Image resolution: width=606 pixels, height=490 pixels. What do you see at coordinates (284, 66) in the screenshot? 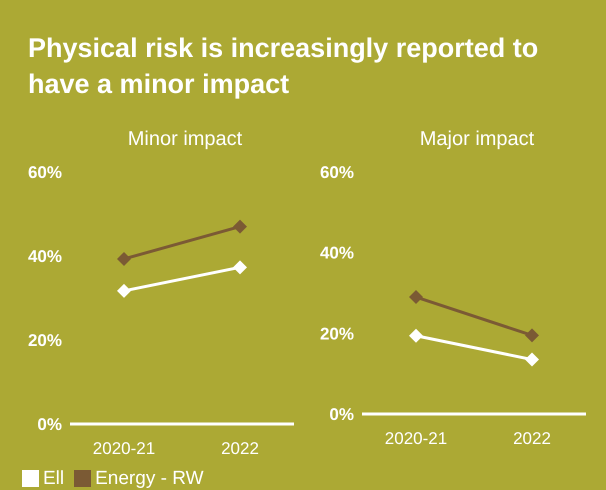
I see `chart-title: Physical risk is increasingly reported to have a minor impact` at bounding box center [284, 66].